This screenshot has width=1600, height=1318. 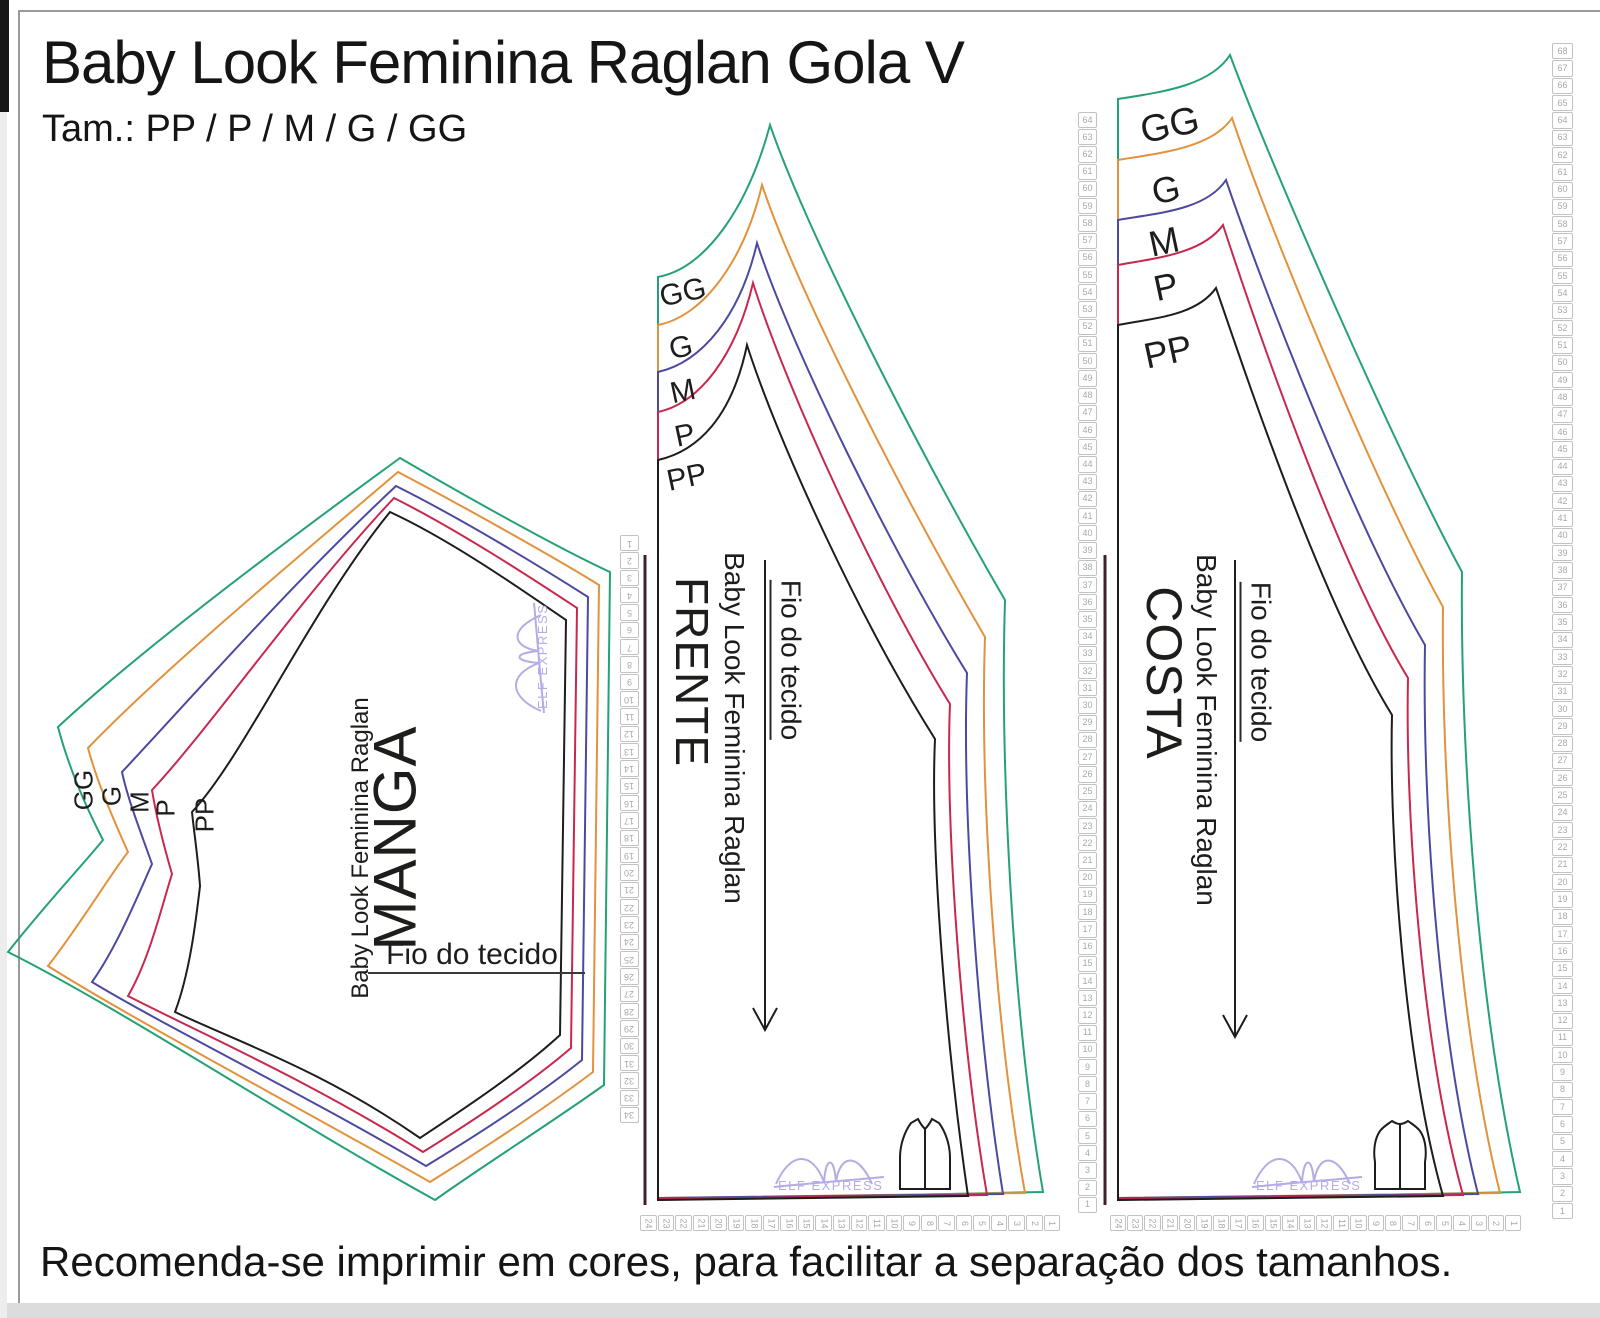 What do you see at coordinates (1087, 653) in the screenshot?
I see `ruler-cell: 33` at bounding box center [1087, 653].